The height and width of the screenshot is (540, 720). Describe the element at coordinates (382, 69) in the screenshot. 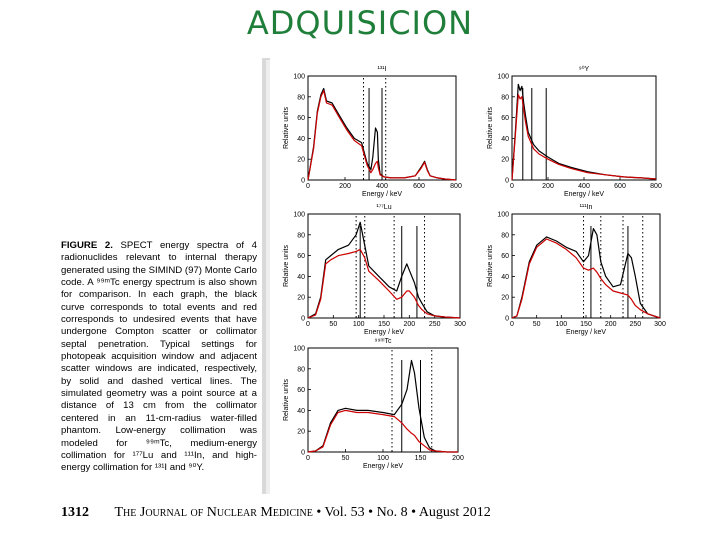

I see `plot-title: ¹³¹I` at that location.